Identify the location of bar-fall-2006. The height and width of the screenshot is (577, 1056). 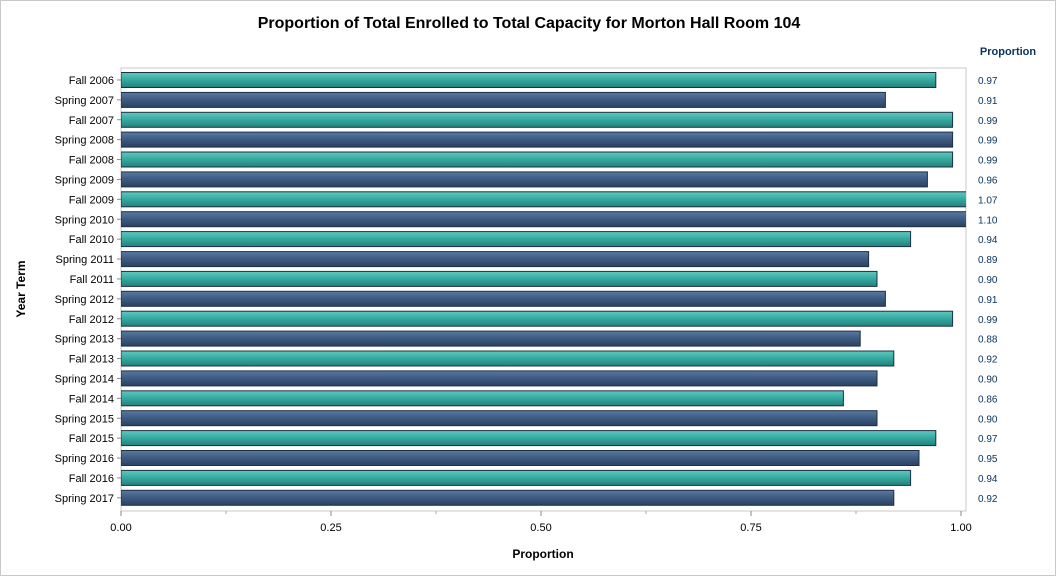
(529, 80).